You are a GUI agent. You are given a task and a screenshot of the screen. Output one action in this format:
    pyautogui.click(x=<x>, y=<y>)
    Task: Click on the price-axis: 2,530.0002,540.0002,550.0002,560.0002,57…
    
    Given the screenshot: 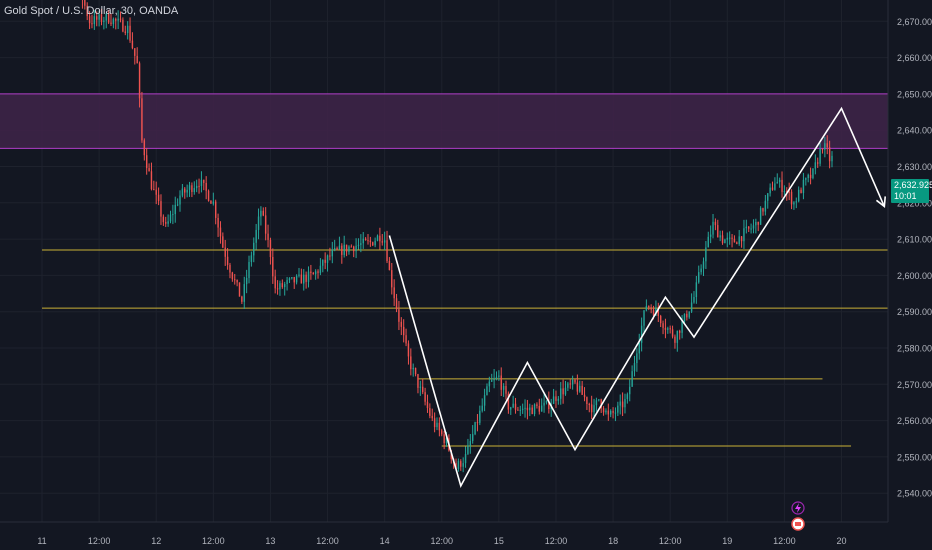 What is the action you would take?
    pyautogui.click(x=909, y=275)
    